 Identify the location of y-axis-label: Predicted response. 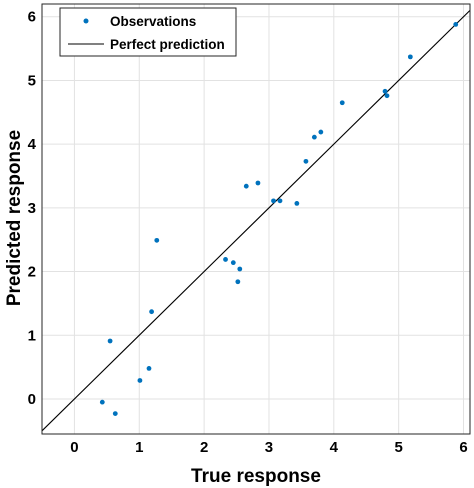
(14, 218).